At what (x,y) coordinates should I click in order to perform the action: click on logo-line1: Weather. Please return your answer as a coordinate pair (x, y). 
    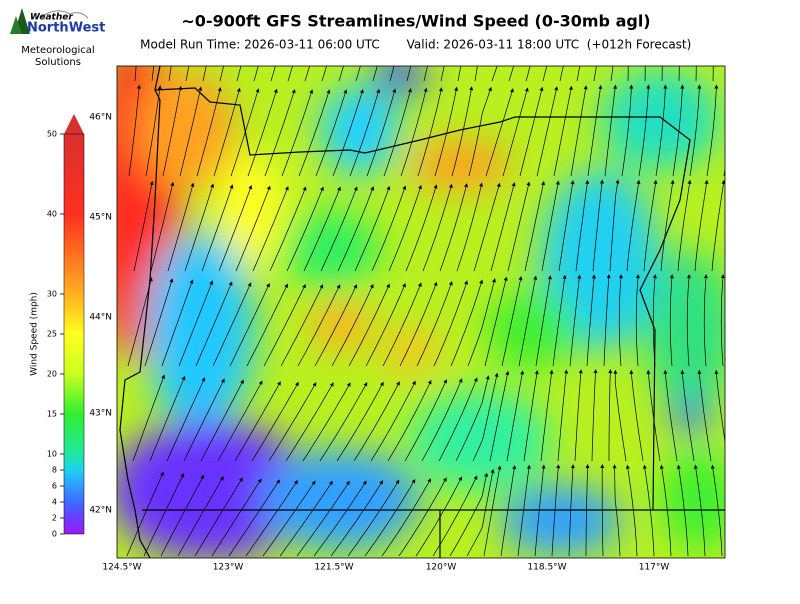
    Looking at the image, I should click on (51, 18).